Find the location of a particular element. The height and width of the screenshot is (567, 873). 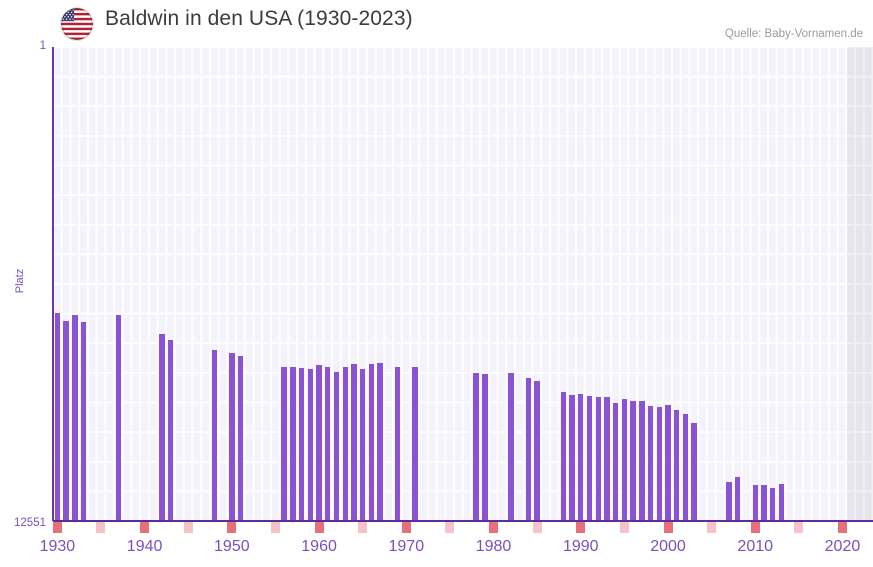

chart-header: Baldwin in den USA (1930-2023) Quelle is located at coordinates (436, 23).